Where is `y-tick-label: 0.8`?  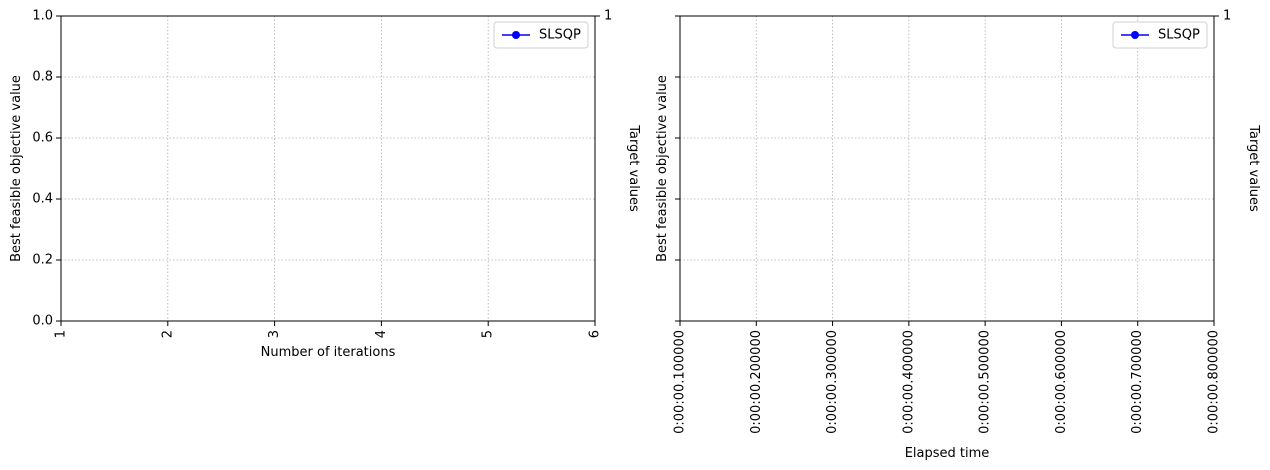
y-tick-label: 0.8 is located at coordinates (42, 77).